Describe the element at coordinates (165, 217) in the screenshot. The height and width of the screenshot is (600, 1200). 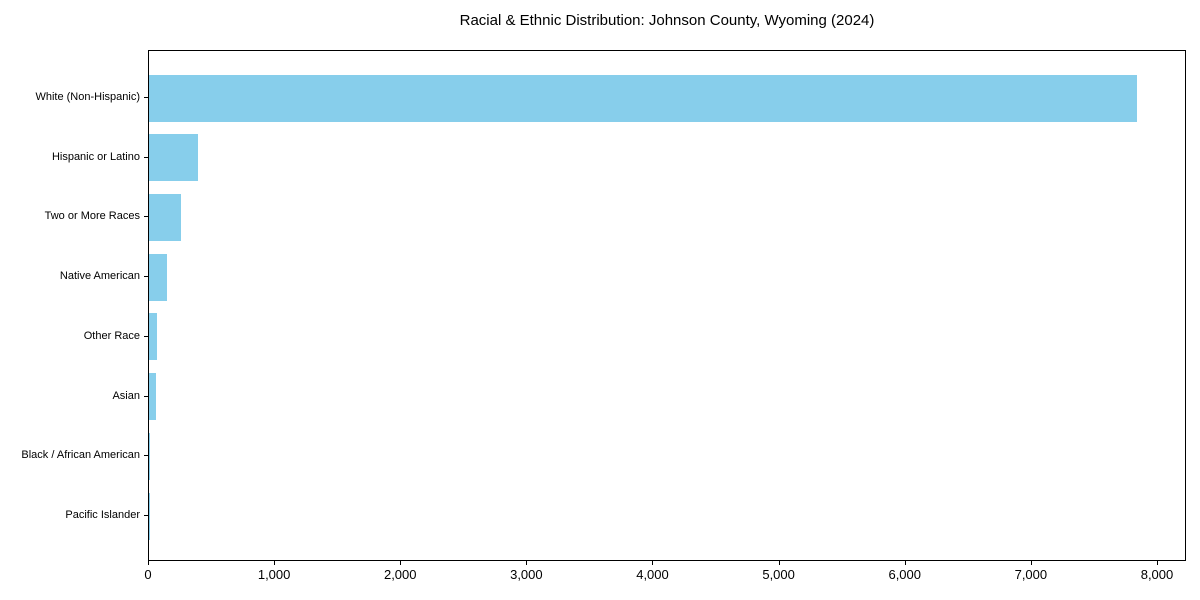
I see `bar-two-or-more-races` at that location.